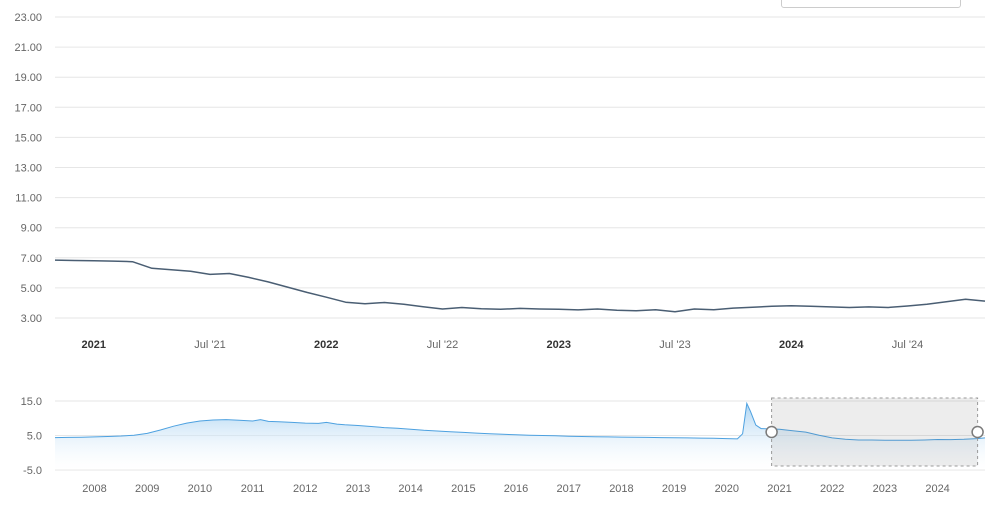  Describe the element at coordinates (28, 138) in the screenshot. I see `main-y-axis-label: 15.00` at that location.